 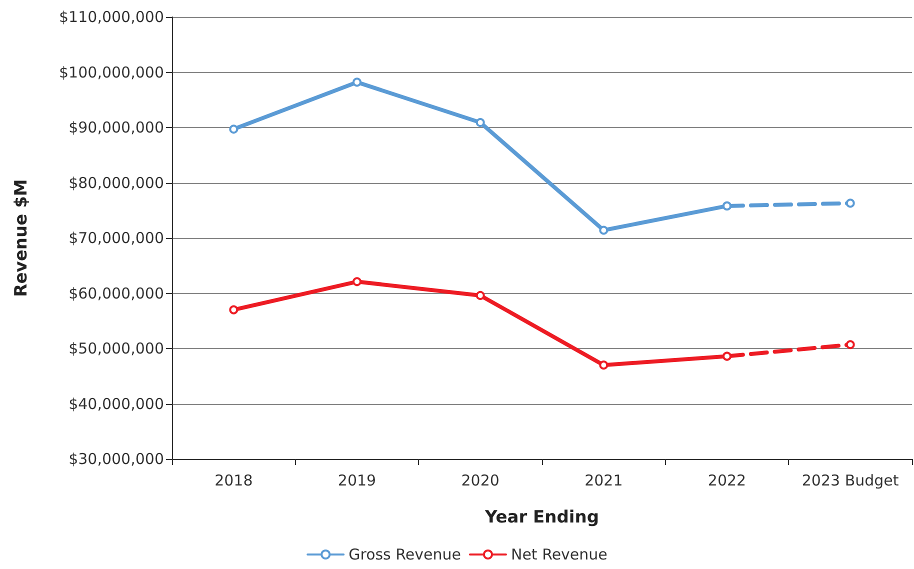 What do you see at coordinates (22, 238) in the screenshot?
I see `y-axis-title: Revenue $M` at bounding box center [22, 238].